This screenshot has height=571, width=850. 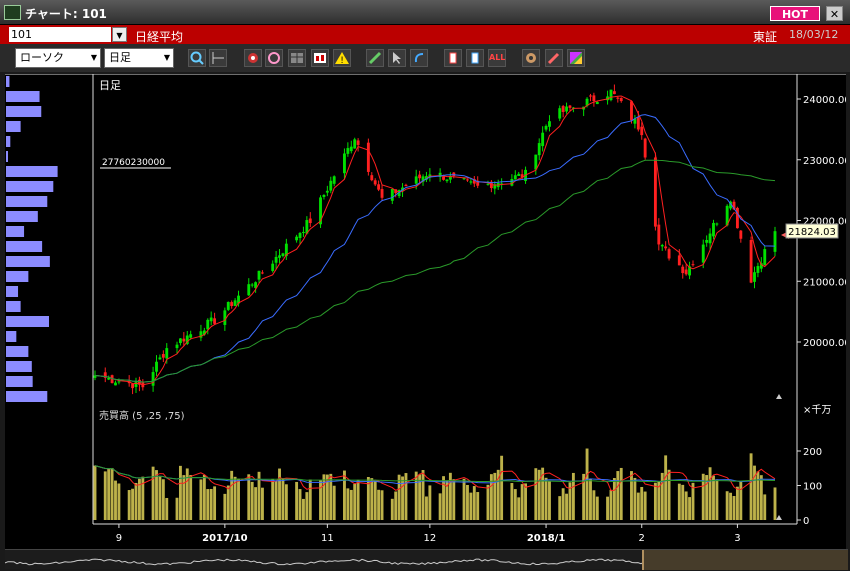 What do you see at coordinates (554, 58) in the screenshot?
I see `wrench-icon` at bounding box center [554, 58].